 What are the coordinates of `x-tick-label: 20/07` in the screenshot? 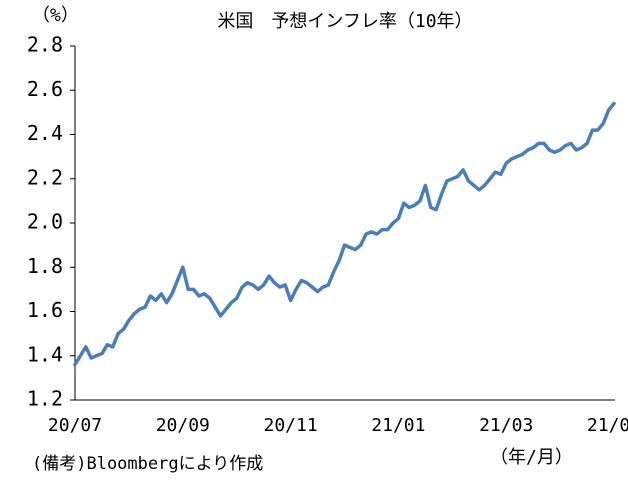 It's located at (75, 425).